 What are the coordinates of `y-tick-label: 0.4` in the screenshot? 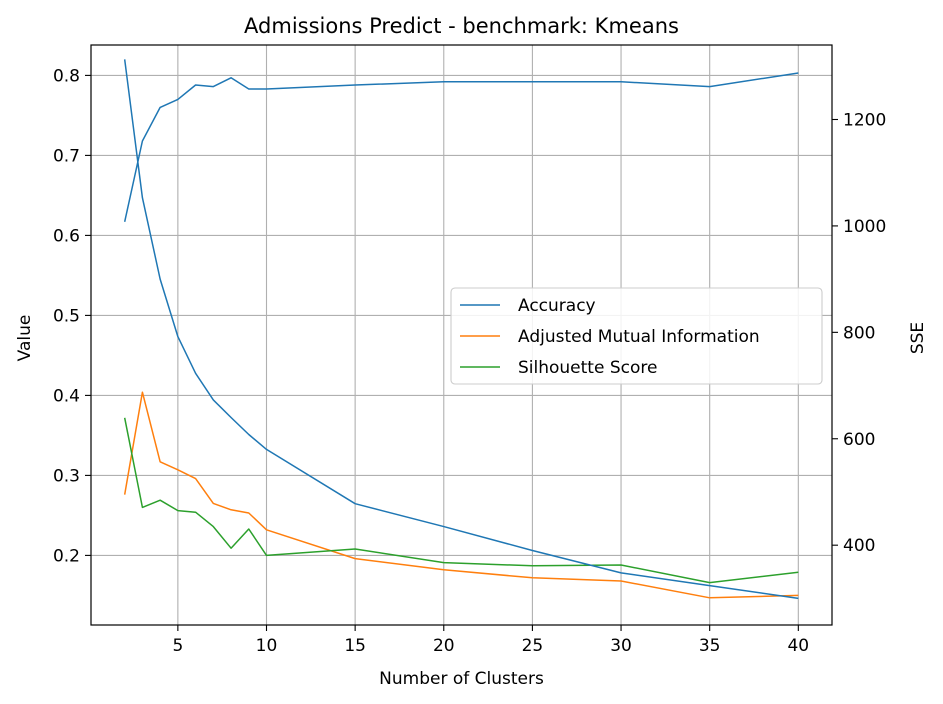 It's located at (66, 396).